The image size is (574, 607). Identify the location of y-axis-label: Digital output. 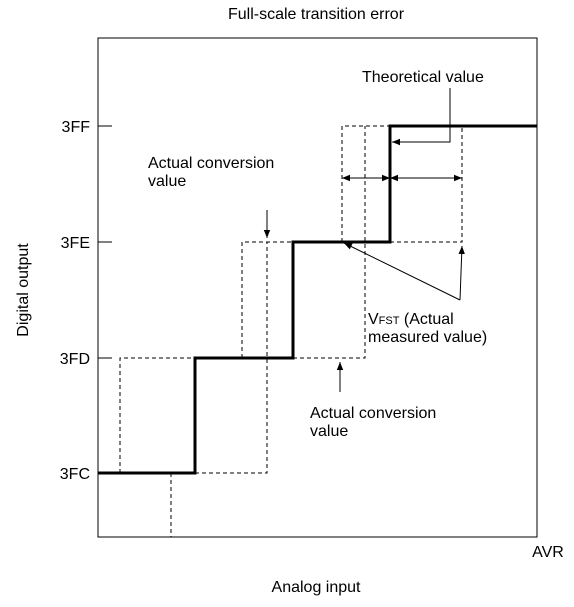
(23, 290).